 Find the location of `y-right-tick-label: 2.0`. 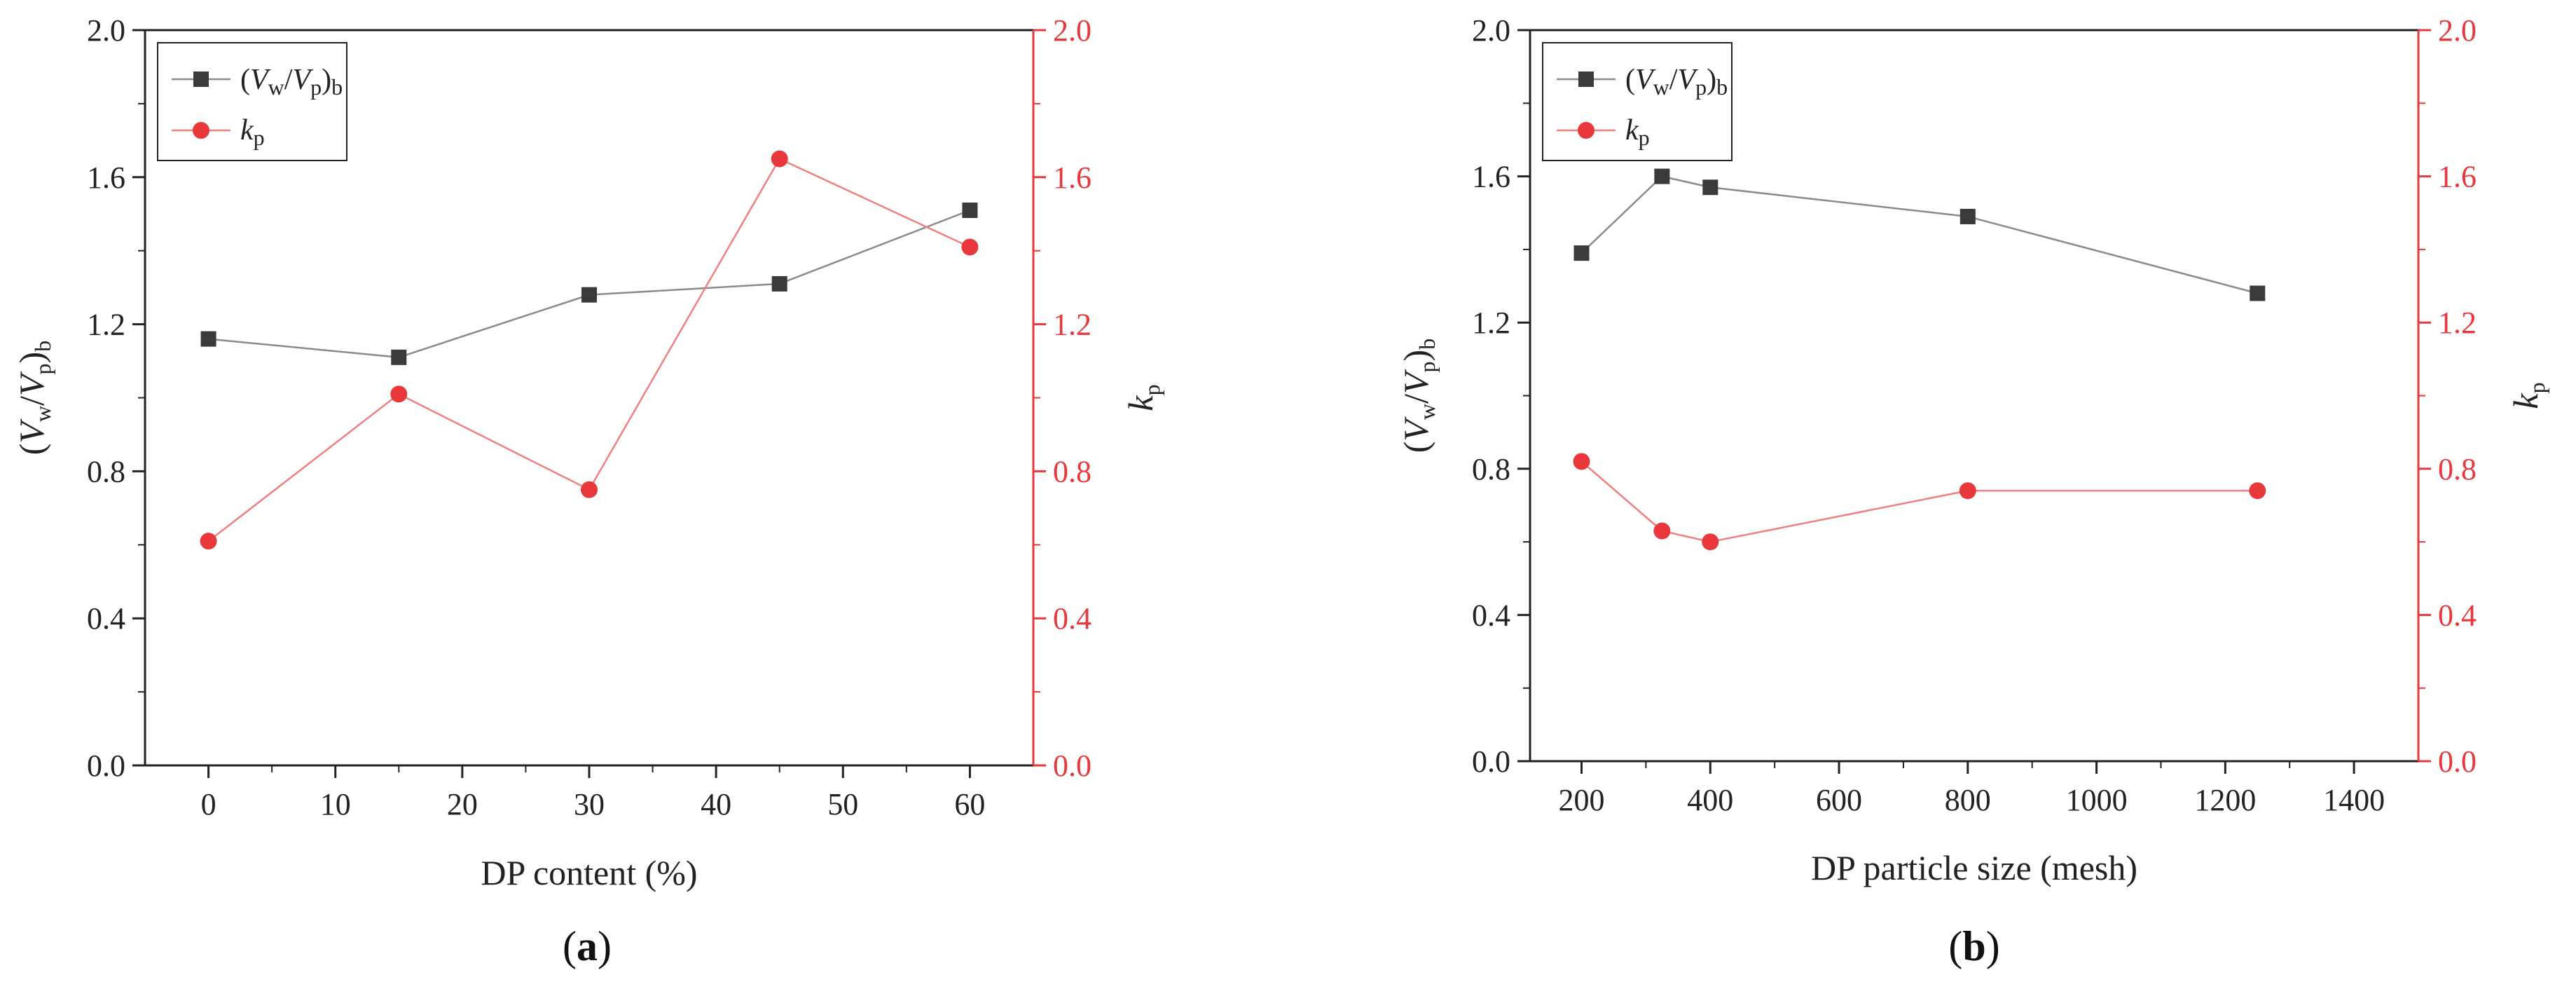

y-right-tick-label: 2.0 is located at coordinates (1072, 30).